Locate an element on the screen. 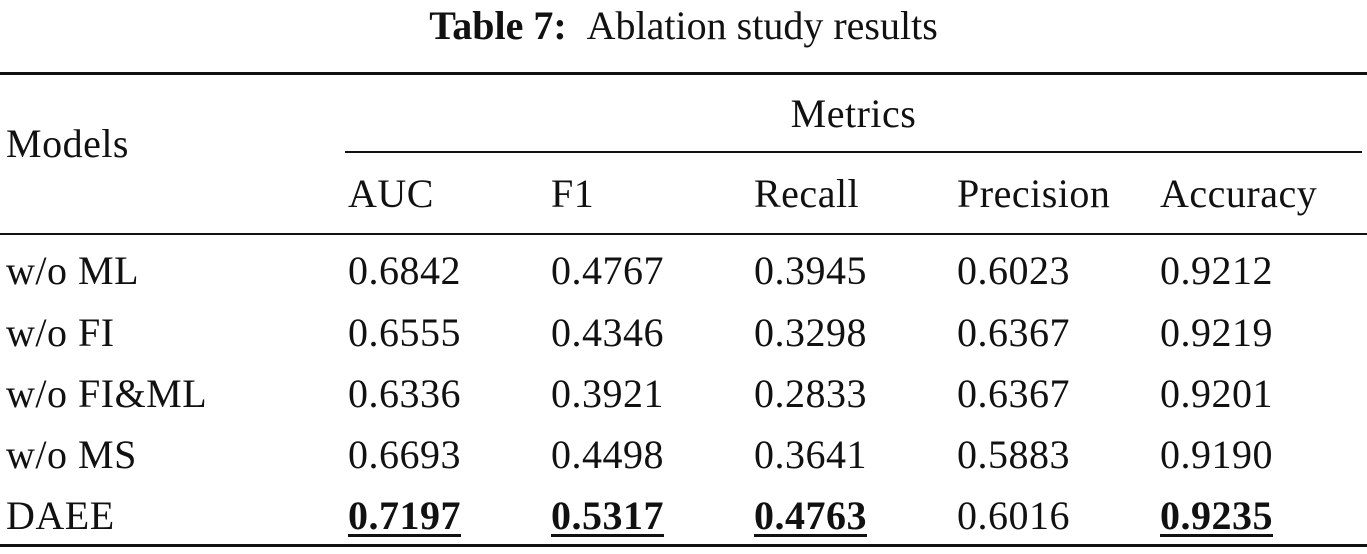  table-cell: 0.9219 is located at coordinates (1216, 332).